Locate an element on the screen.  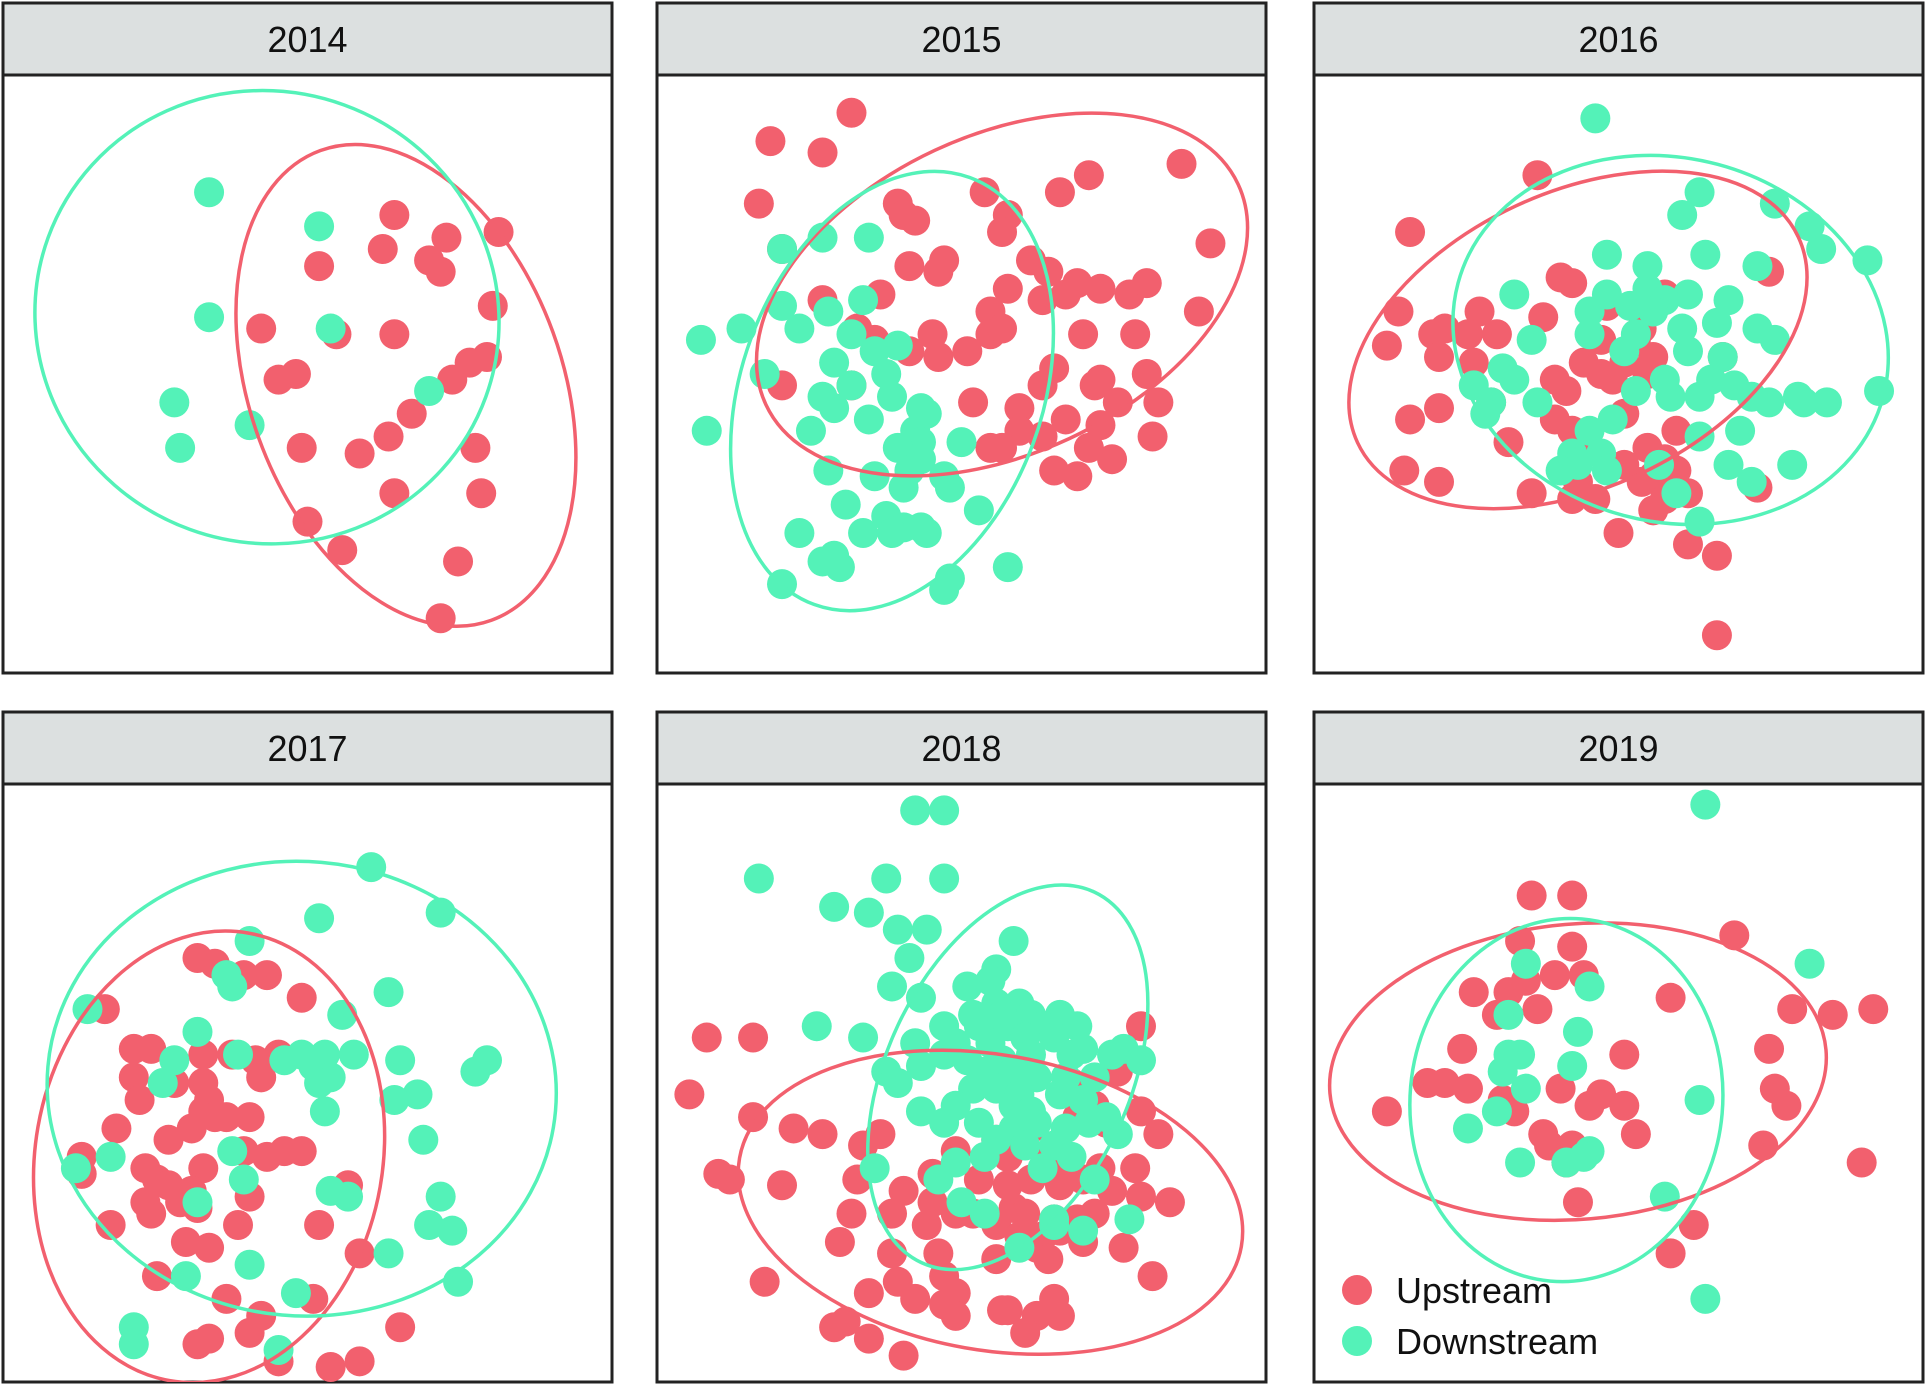
panel-strip is located at coordinates (307, 748).